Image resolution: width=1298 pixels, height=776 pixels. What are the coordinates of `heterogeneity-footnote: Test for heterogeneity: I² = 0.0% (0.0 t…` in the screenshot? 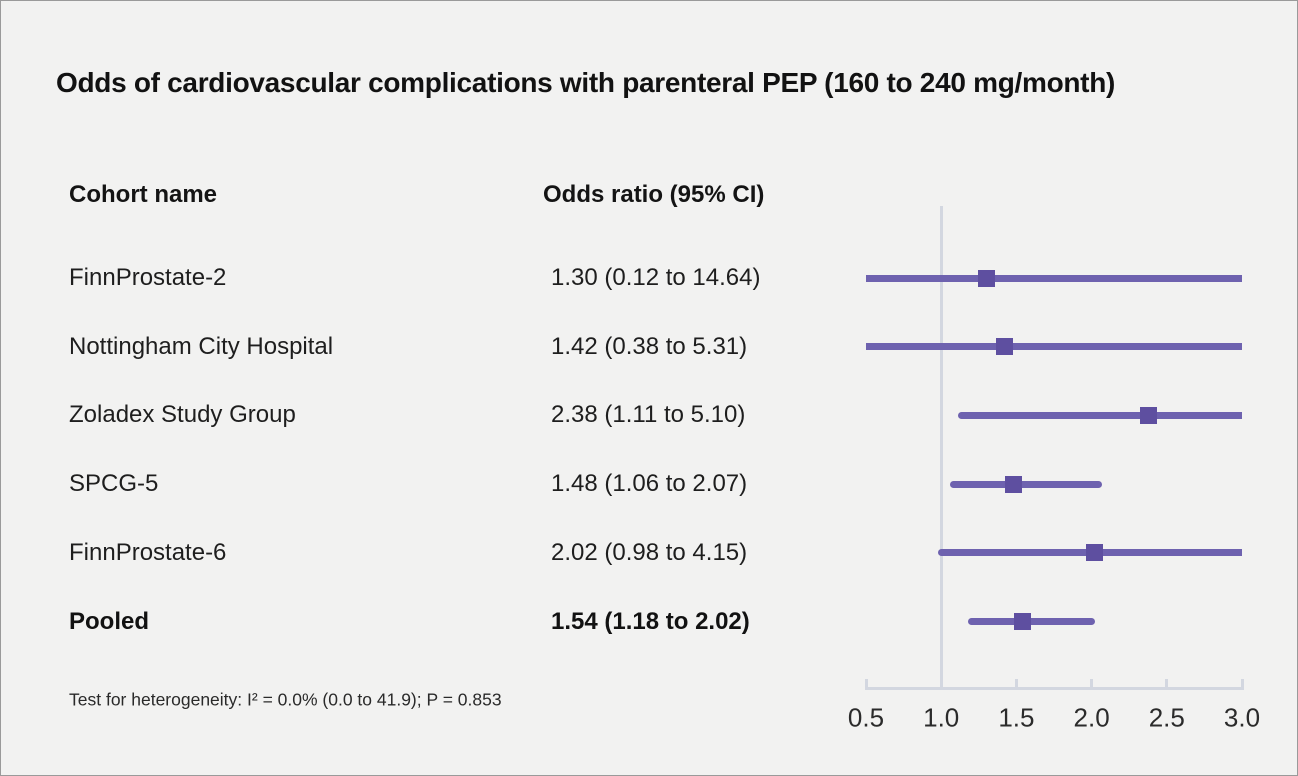 It's located at (285, 699).